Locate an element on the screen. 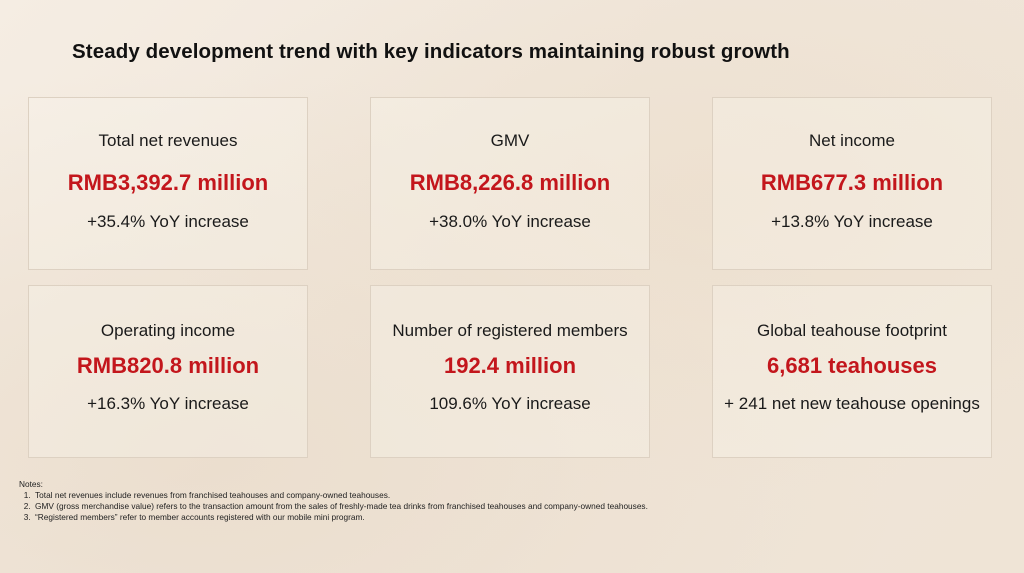  kpi-value: RMB3,392.7 million is located at coordinates (168, 182).